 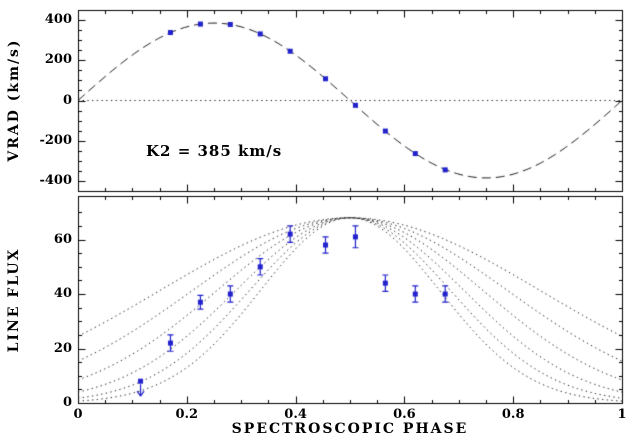 I want to click on top-y-axis-title: VRAD (km/s), so click(x=14, y=100).